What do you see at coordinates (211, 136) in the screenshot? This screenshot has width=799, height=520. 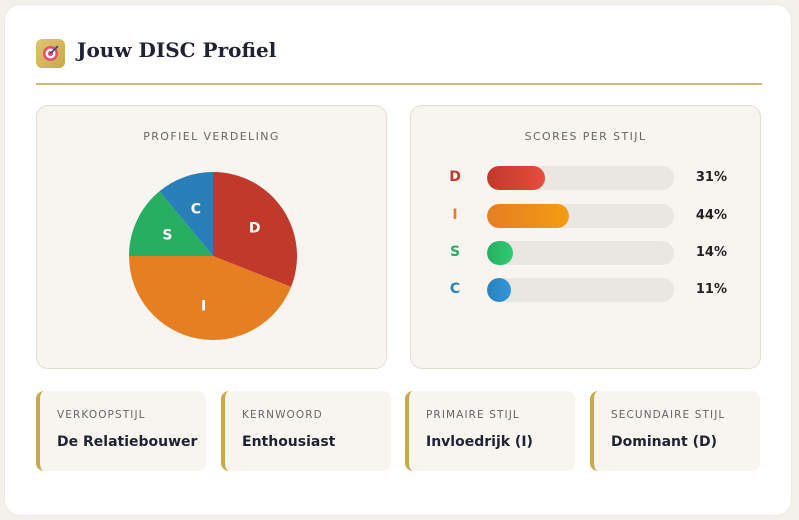 I see `profile-distribution-title: PROFIEL VERDELING` at bounding box center [211, 136].